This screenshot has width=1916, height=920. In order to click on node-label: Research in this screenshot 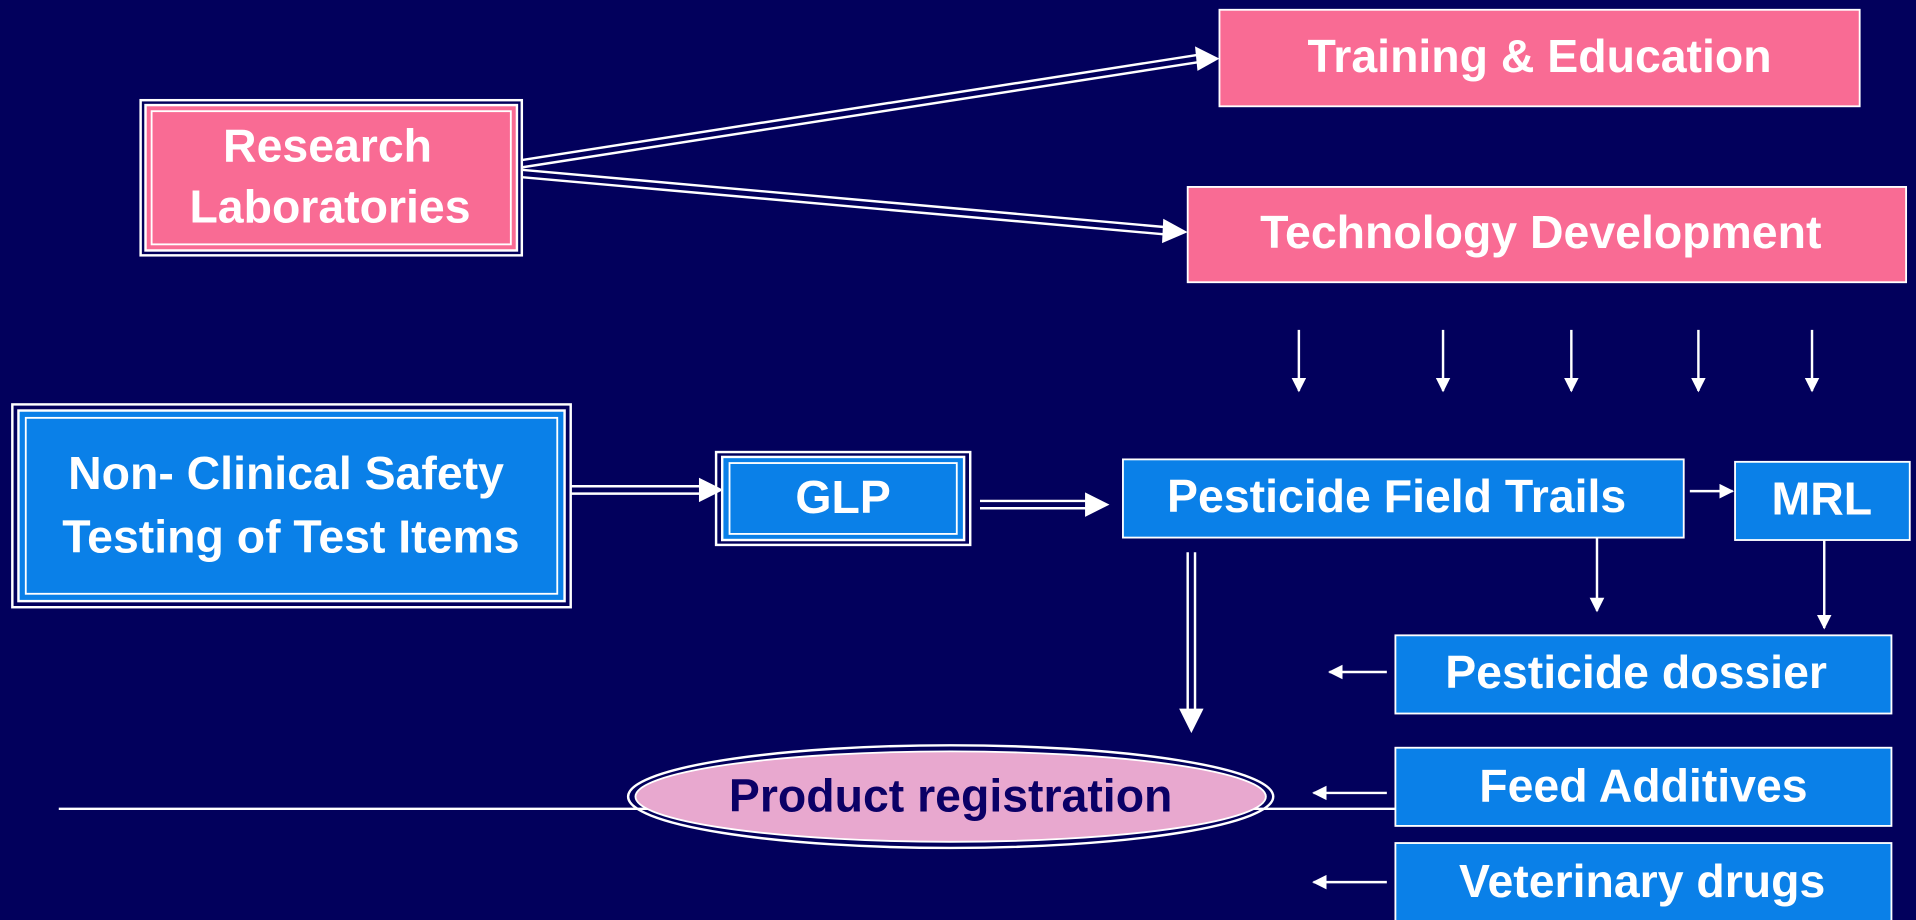, I will do `click(327, 145)`.